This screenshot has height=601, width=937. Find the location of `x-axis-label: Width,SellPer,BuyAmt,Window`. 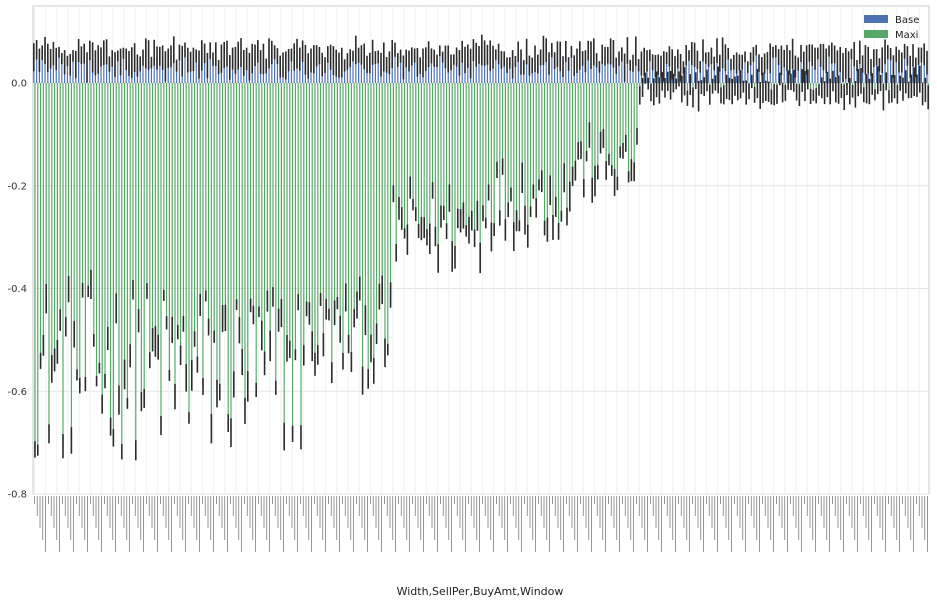

x-axis-label: Width,SellPer,BuyAmt,Window is located at coordinates (480, 591).